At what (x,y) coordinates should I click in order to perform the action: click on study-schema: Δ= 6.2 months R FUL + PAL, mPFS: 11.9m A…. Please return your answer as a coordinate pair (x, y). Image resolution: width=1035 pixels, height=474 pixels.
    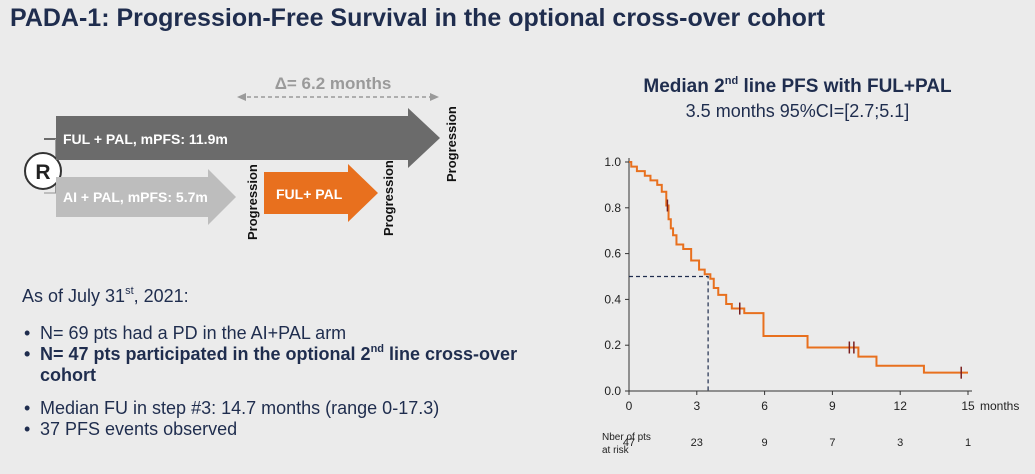
    Looking at the image, I should click on (241, 157).